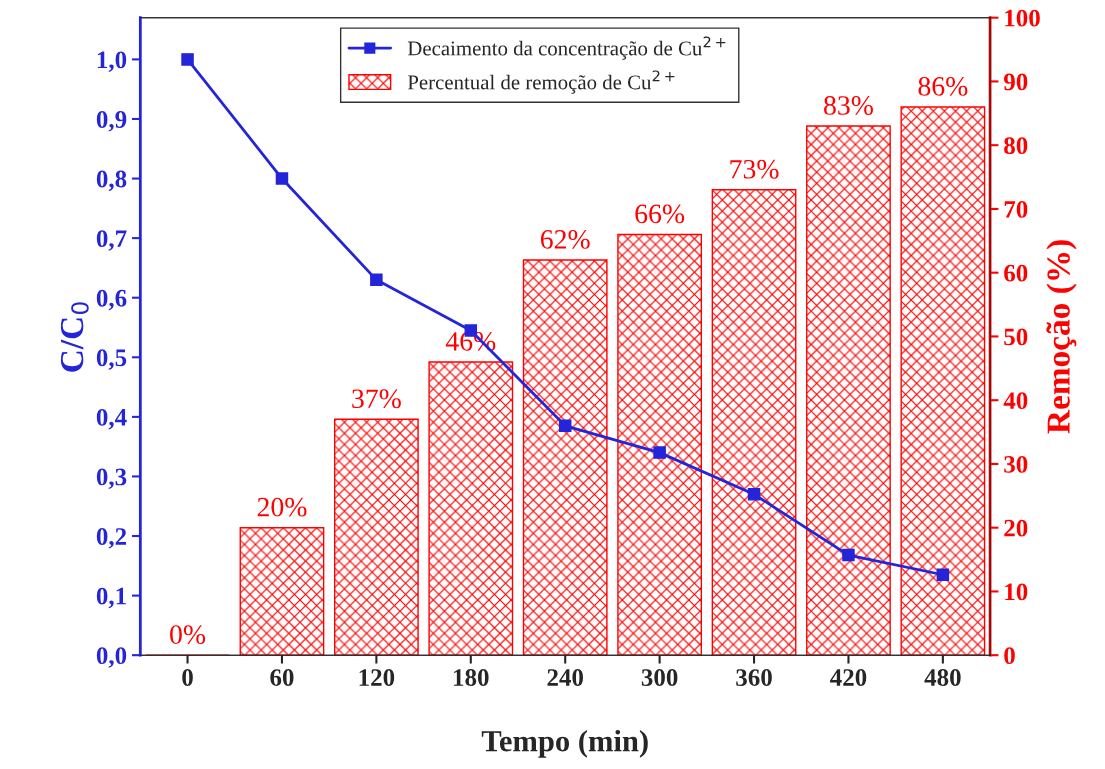 The height and width of the screenshot is (769, 1105). Describe the element at coordinates (376, 399) in the screenshot. I see `data-label: 37%` at that location.